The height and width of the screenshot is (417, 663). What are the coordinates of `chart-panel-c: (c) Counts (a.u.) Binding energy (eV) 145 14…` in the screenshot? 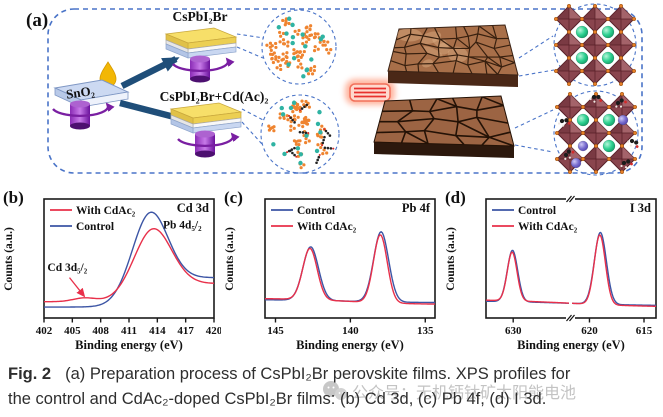 It's located at (330, 270).